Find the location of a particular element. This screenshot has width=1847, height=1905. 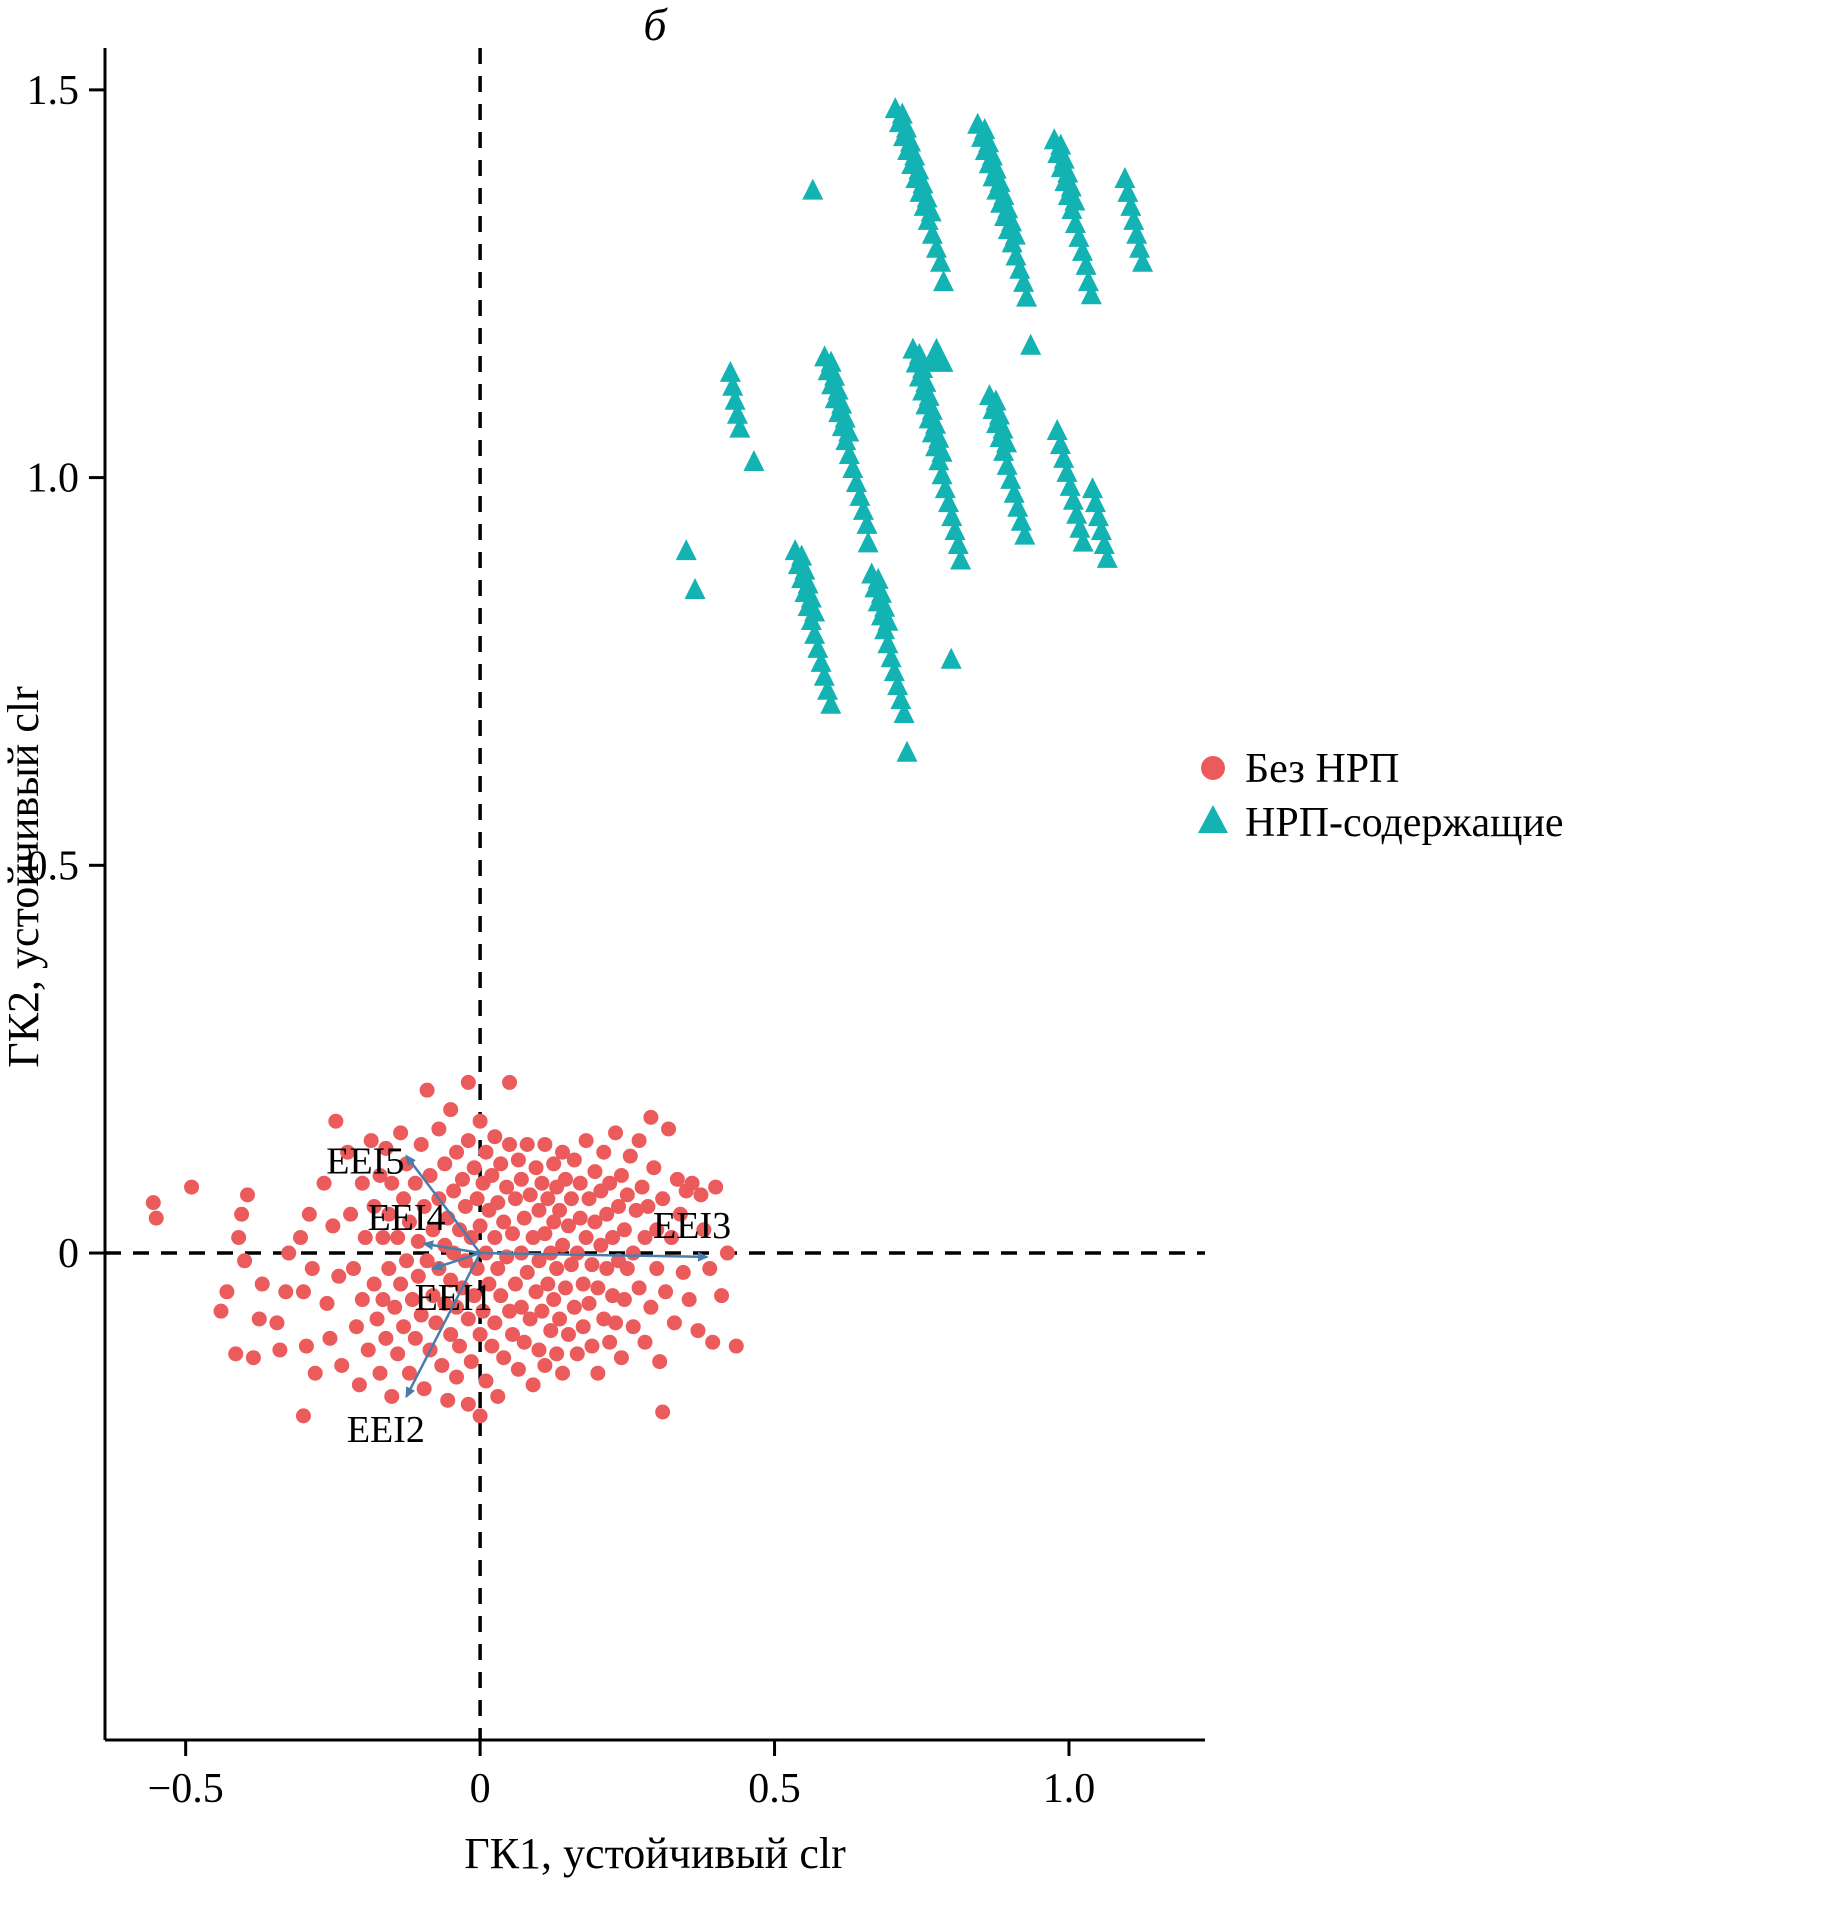

legend: Без НРП НРП-содержащие is located at coordinates (1381, 796).